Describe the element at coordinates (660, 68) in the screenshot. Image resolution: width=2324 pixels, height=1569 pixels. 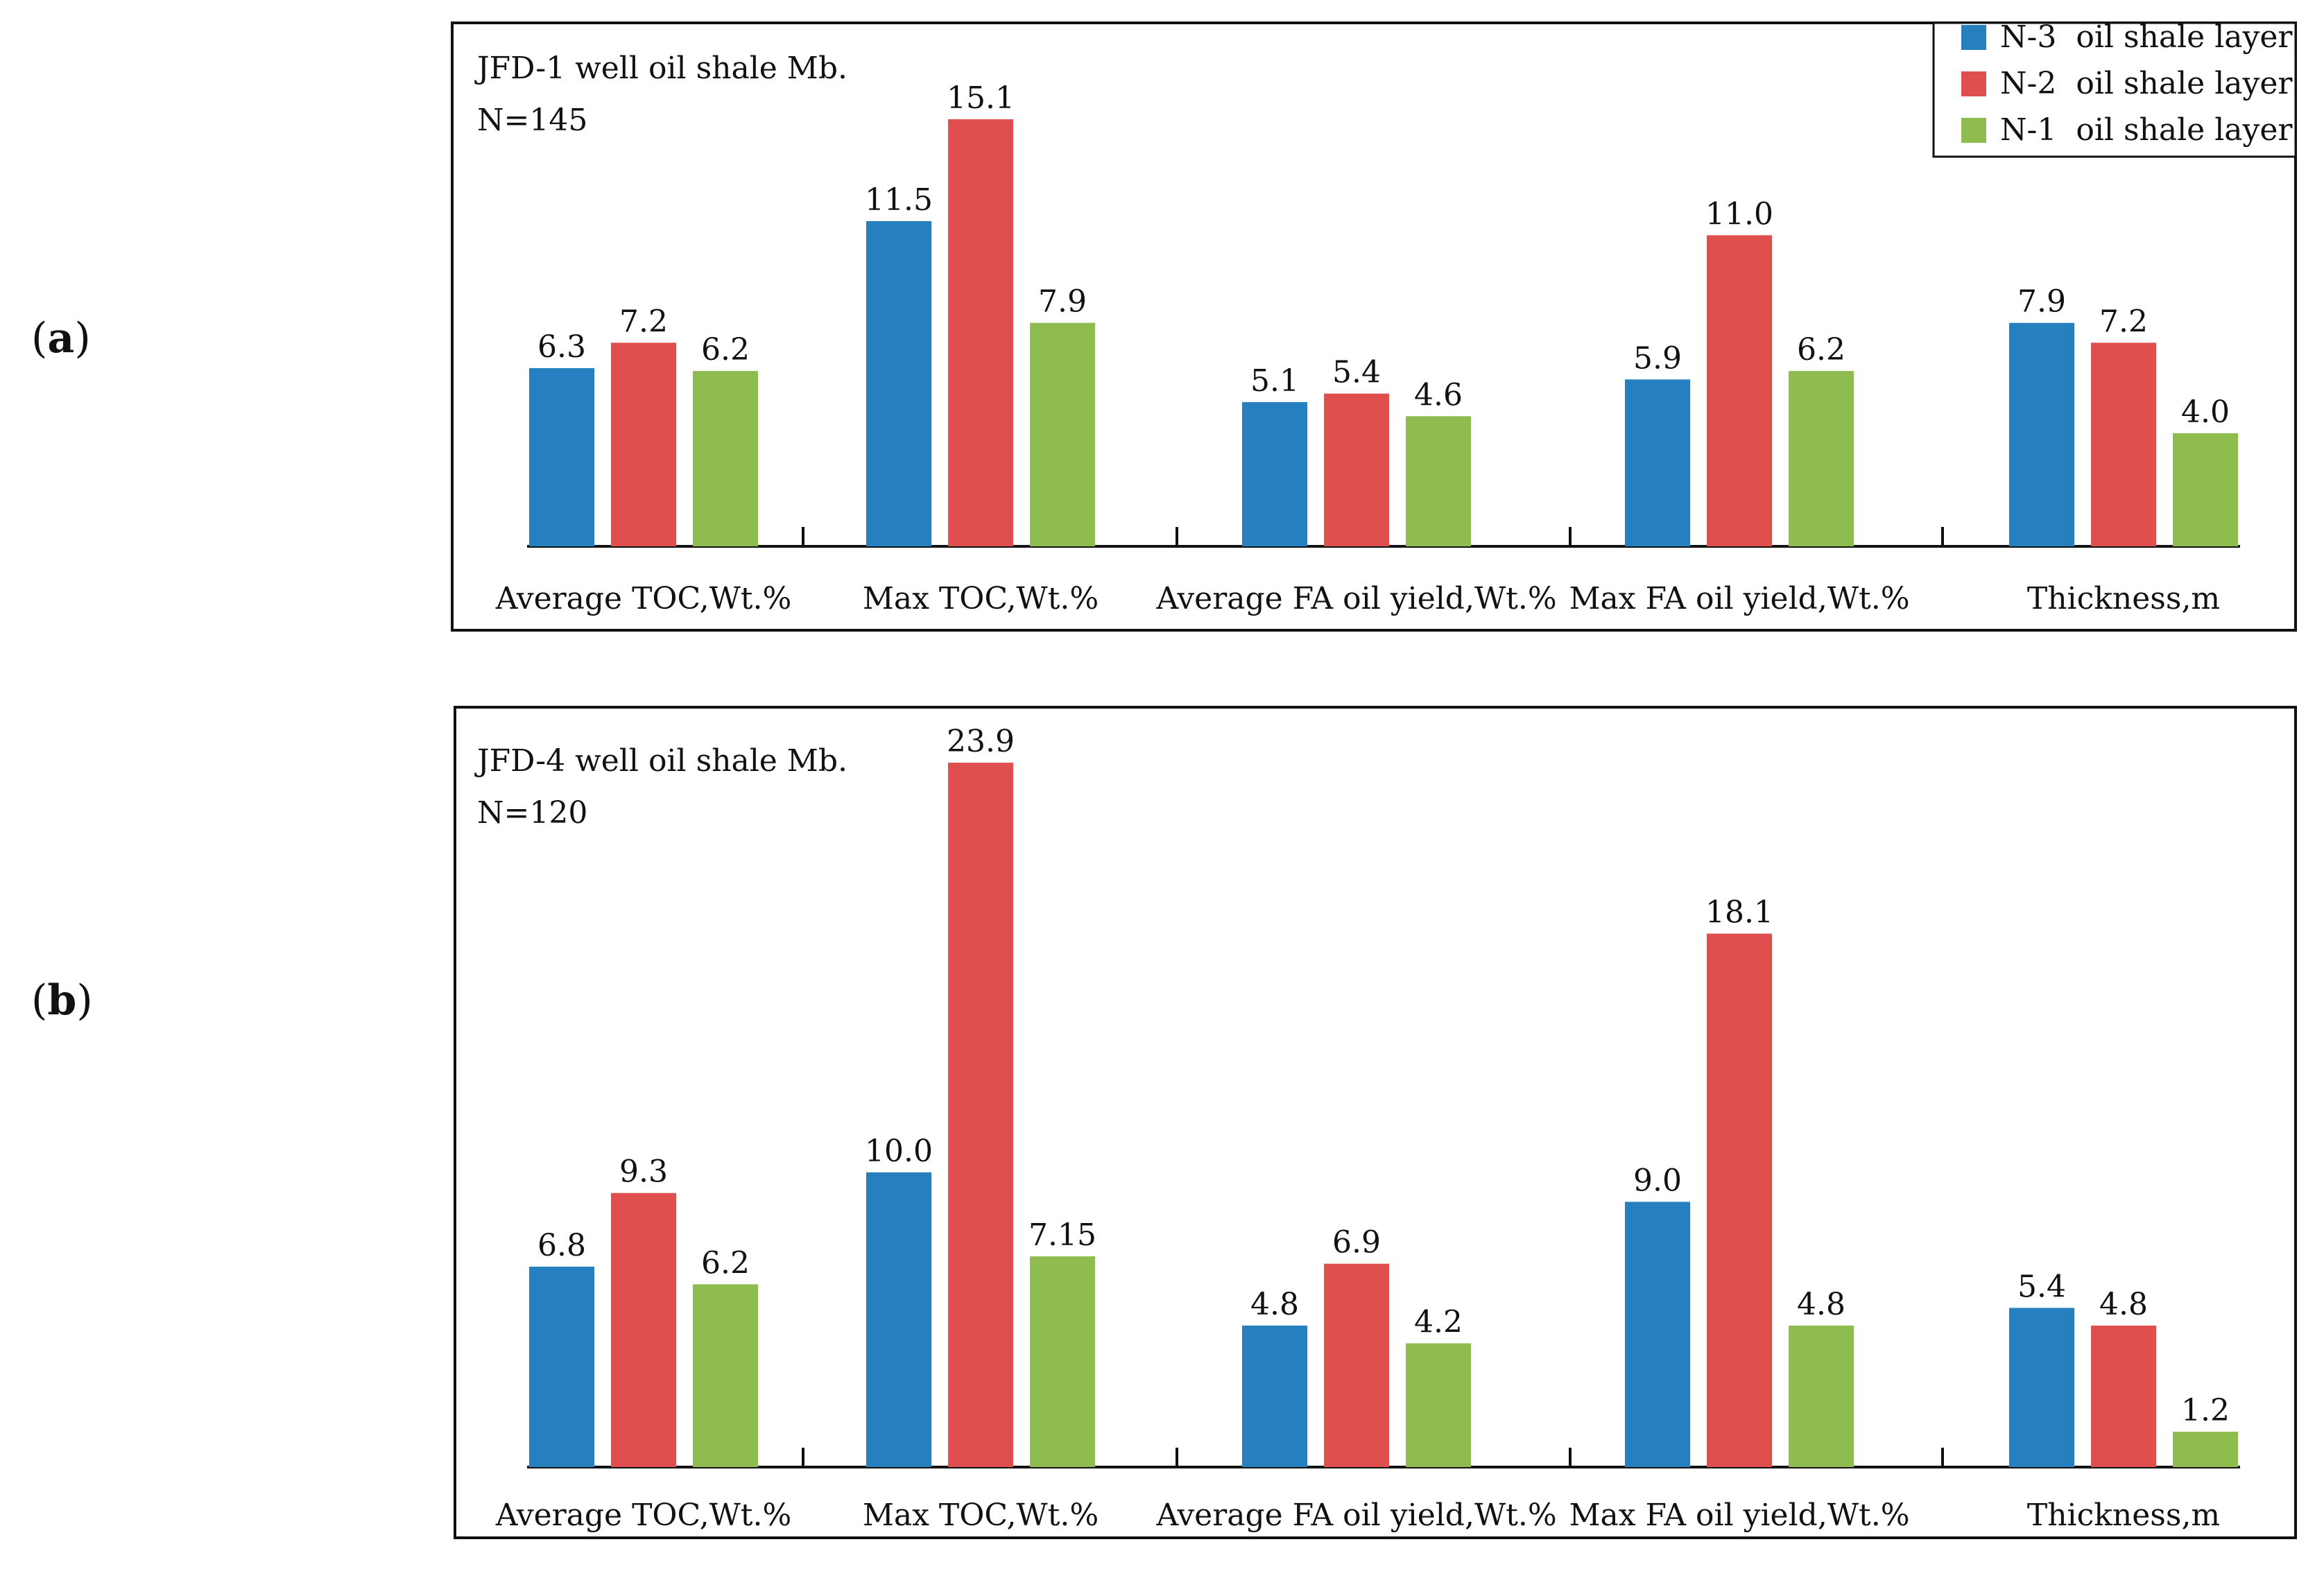
I see `panel-a-title: JFD-1 well oil shale Mb.` at that location.